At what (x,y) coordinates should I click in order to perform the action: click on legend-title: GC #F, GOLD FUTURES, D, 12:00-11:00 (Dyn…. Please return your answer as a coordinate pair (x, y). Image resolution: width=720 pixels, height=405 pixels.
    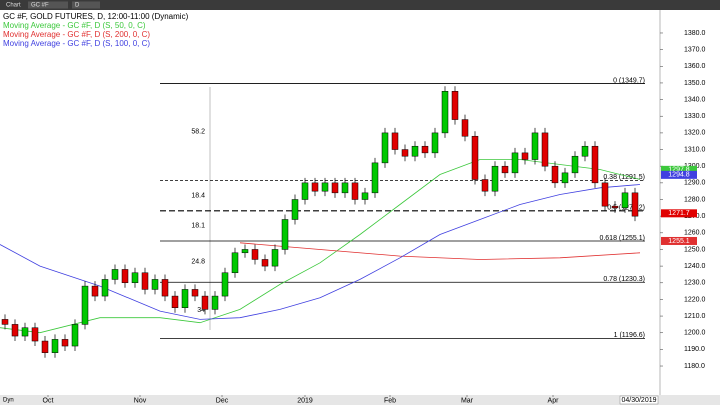
    Looking at the image, I should click on (96, 16).